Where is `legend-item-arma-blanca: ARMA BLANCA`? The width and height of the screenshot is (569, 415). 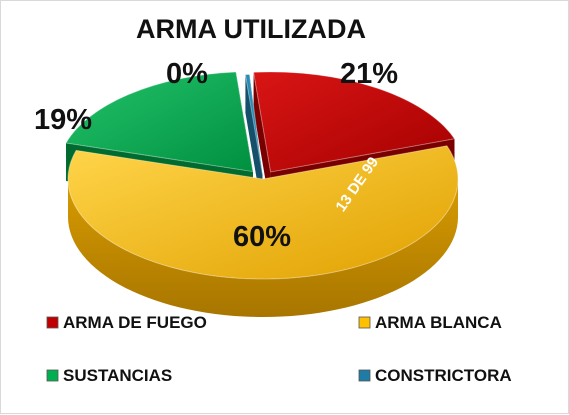 legend-item-arma-blanca: ARMA BLANCA is located at coordinates (430, 322).